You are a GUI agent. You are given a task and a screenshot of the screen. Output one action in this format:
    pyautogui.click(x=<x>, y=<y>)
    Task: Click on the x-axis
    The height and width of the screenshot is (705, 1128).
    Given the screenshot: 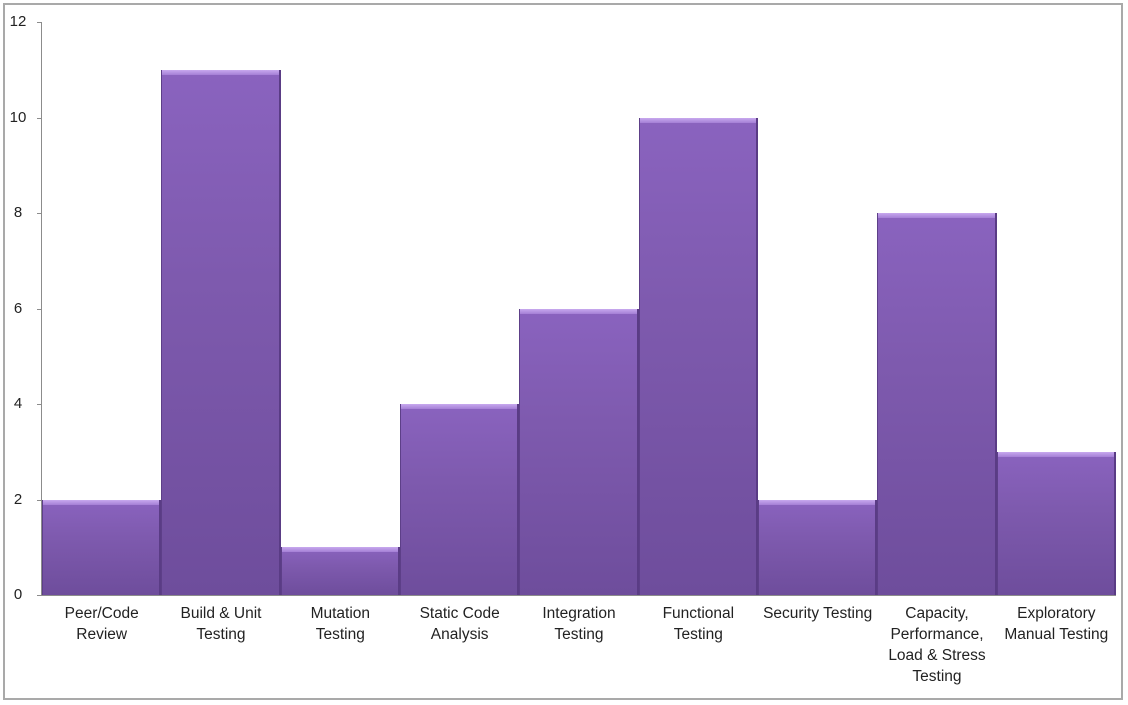 What is the action you would take?
    pyautogui.click(x=578, y=595)
    